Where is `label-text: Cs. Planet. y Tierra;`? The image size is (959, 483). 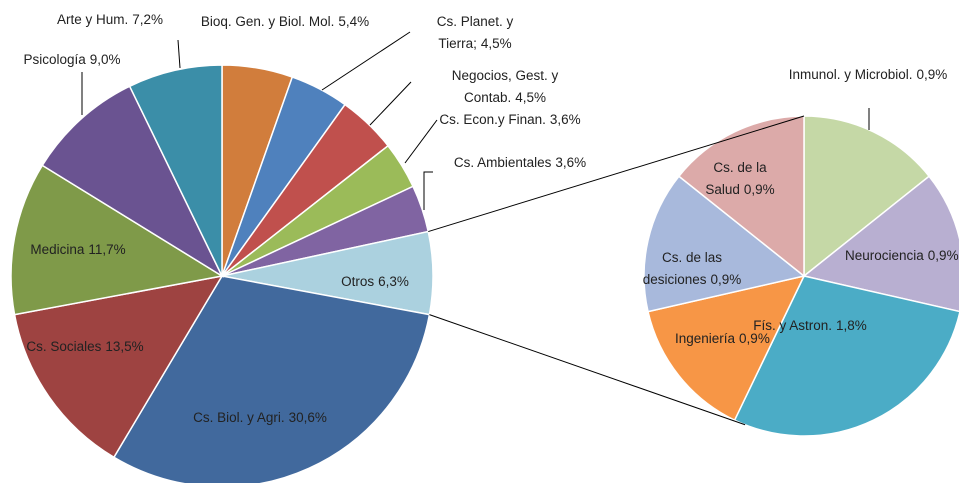
label-text: Cs. Planet. y Tierra; is located at coordinates (475, 32).